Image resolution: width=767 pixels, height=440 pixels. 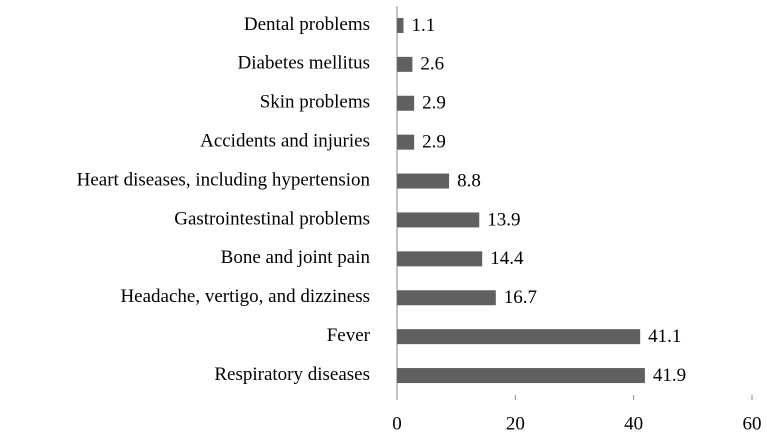 What do you see at coordinates (397, 423) in the screenshot?
I see `x-tick-label: 0` at bounding box center [397, 423].